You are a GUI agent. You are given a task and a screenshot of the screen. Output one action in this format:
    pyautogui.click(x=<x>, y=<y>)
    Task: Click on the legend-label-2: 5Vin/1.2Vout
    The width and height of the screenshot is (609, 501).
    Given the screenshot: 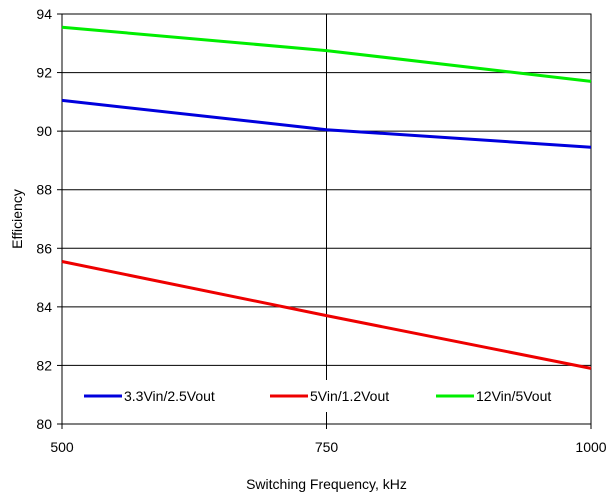 What is the action you would take?
    pyautogui.click(x=349, y=396)
    